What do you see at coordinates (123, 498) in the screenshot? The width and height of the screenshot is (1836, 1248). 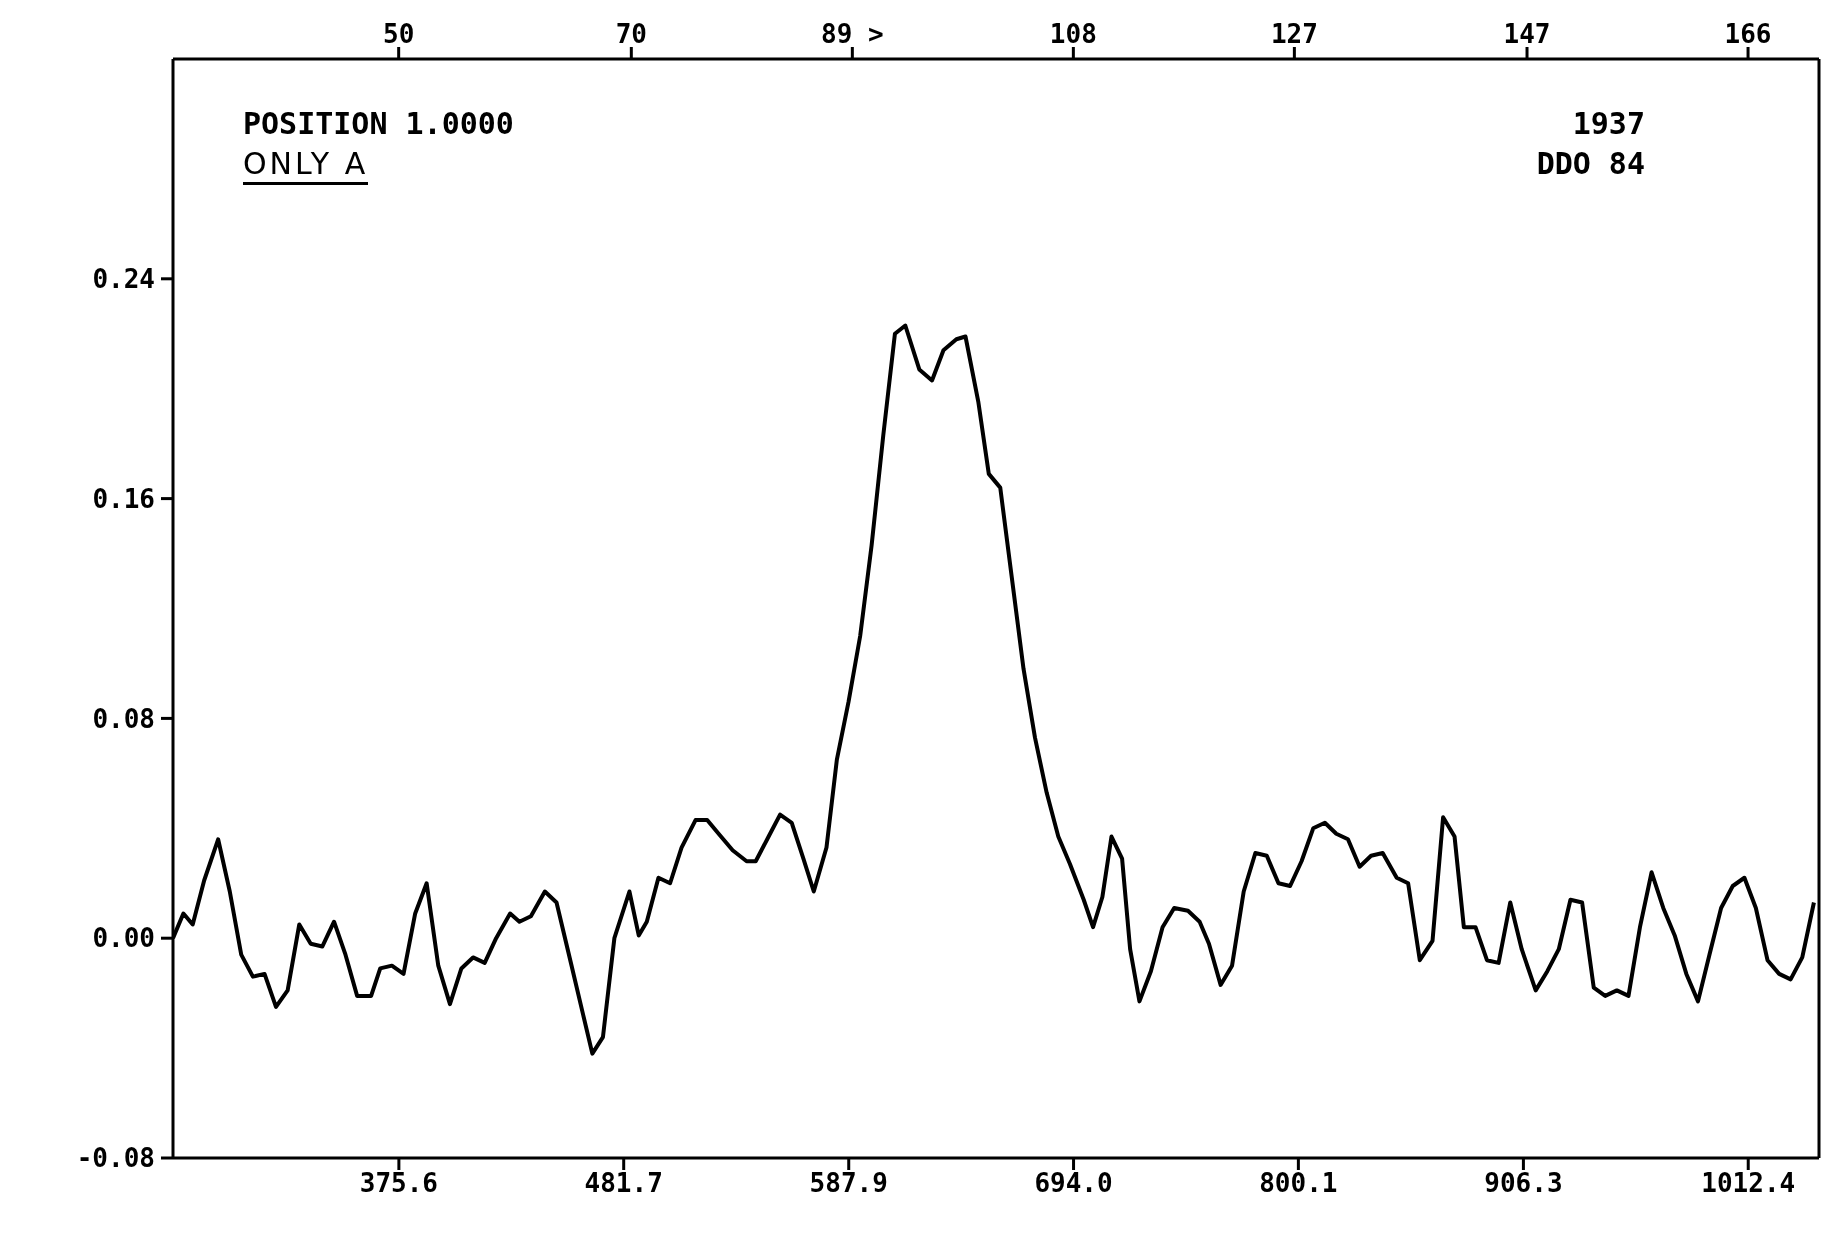 I see `y-tick-label: 0.16` at bounding box center [123, 498].